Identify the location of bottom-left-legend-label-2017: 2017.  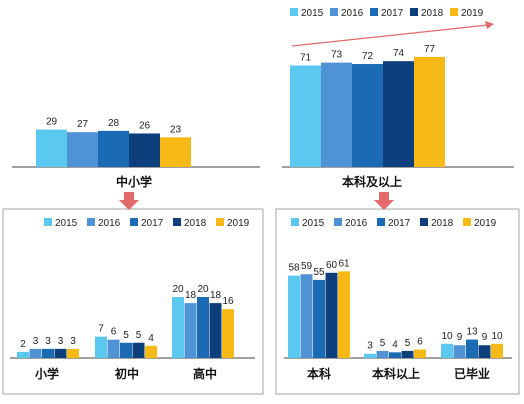
(152, 223).